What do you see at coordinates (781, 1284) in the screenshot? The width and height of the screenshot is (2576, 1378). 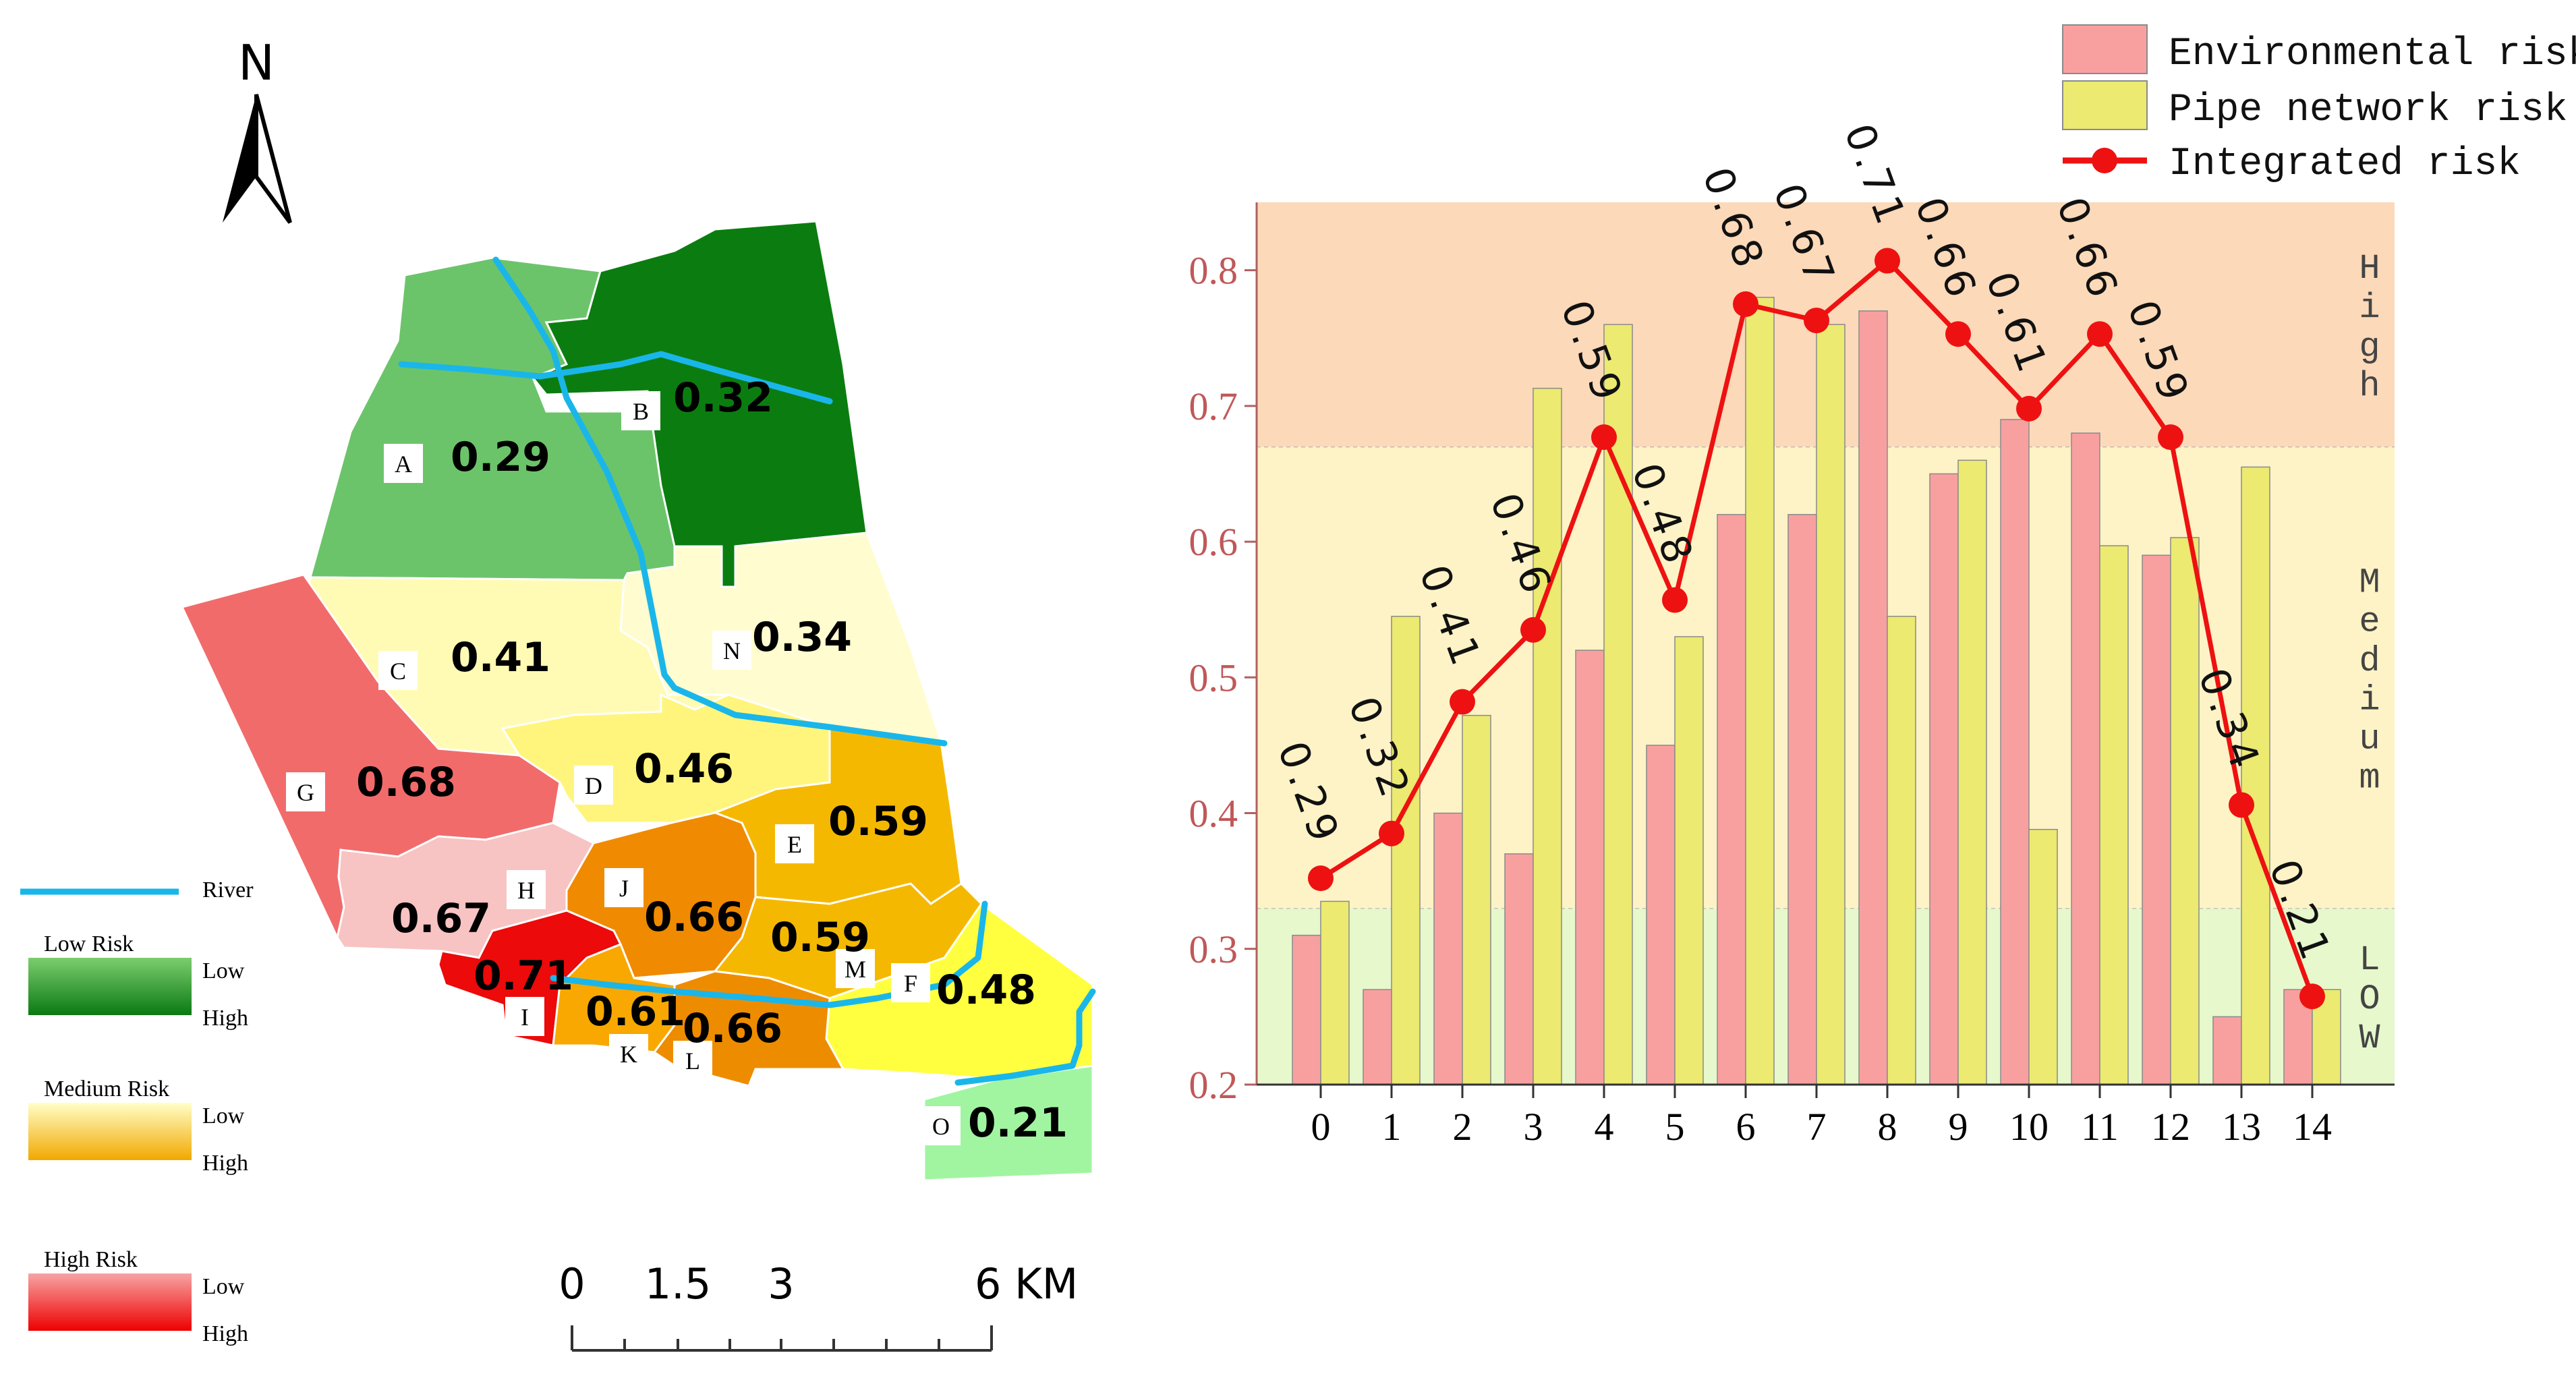 I see `scale-label-3: 3` at bounding box center [781, 1284].